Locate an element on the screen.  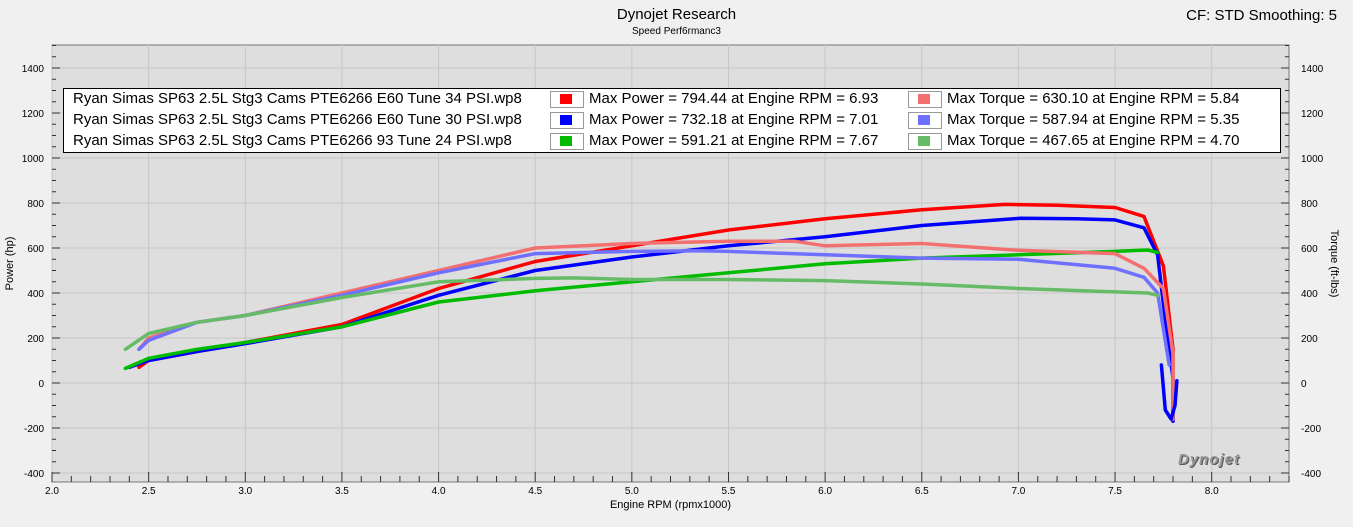
dynojet-logo: Dynojet is located at coordinates (1209, 459).